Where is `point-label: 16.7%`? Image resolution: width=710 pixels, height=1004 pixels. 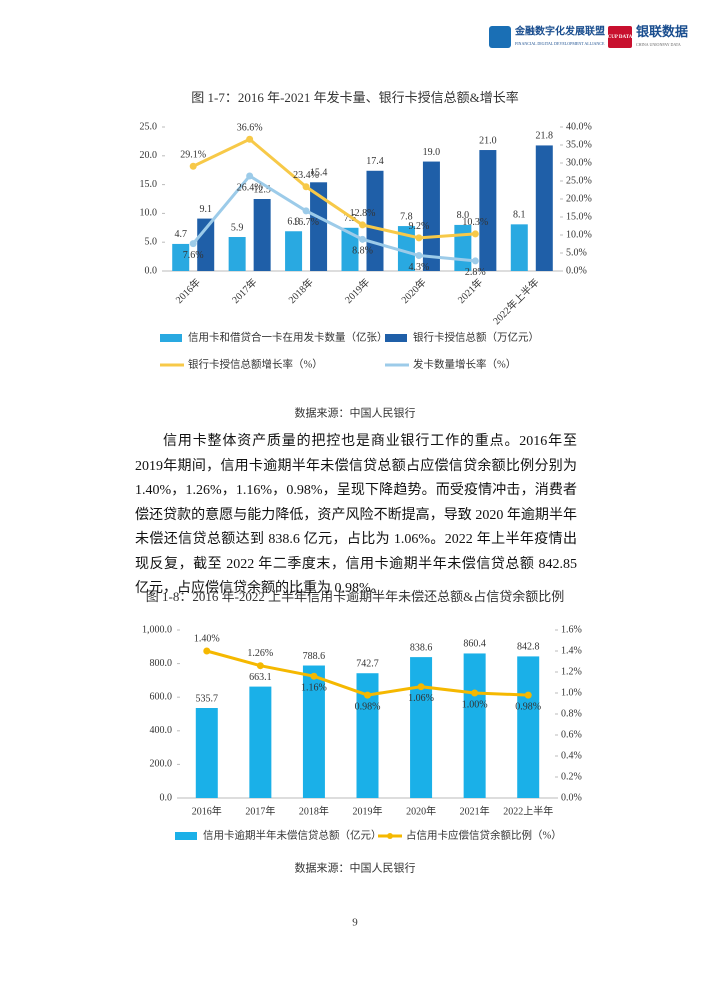 point-label: 16.7% is located at coordinates (306, 222).